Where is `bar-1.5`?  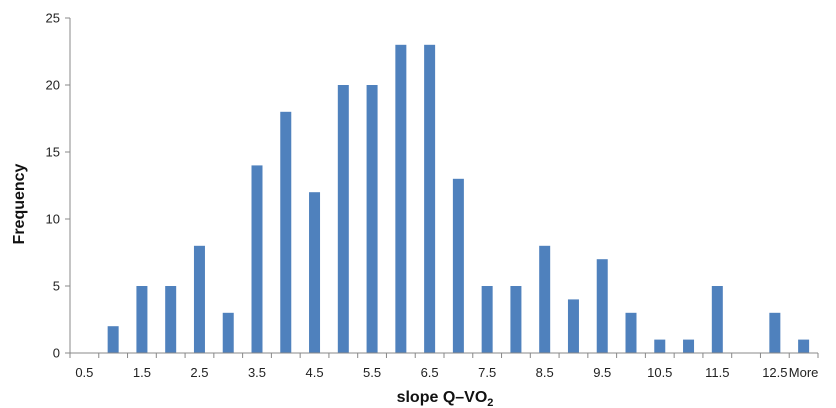
bar-1.5 is located at coordinates (142, 319).